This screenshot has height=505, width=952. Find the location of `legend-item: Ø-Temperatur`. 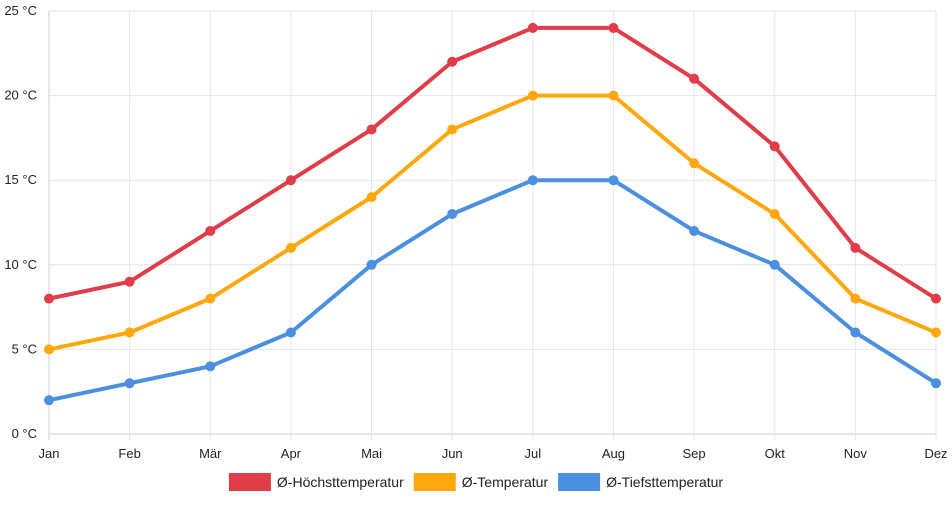

legend-item: Ø-Temperatur is located at coordinates (481, 482).